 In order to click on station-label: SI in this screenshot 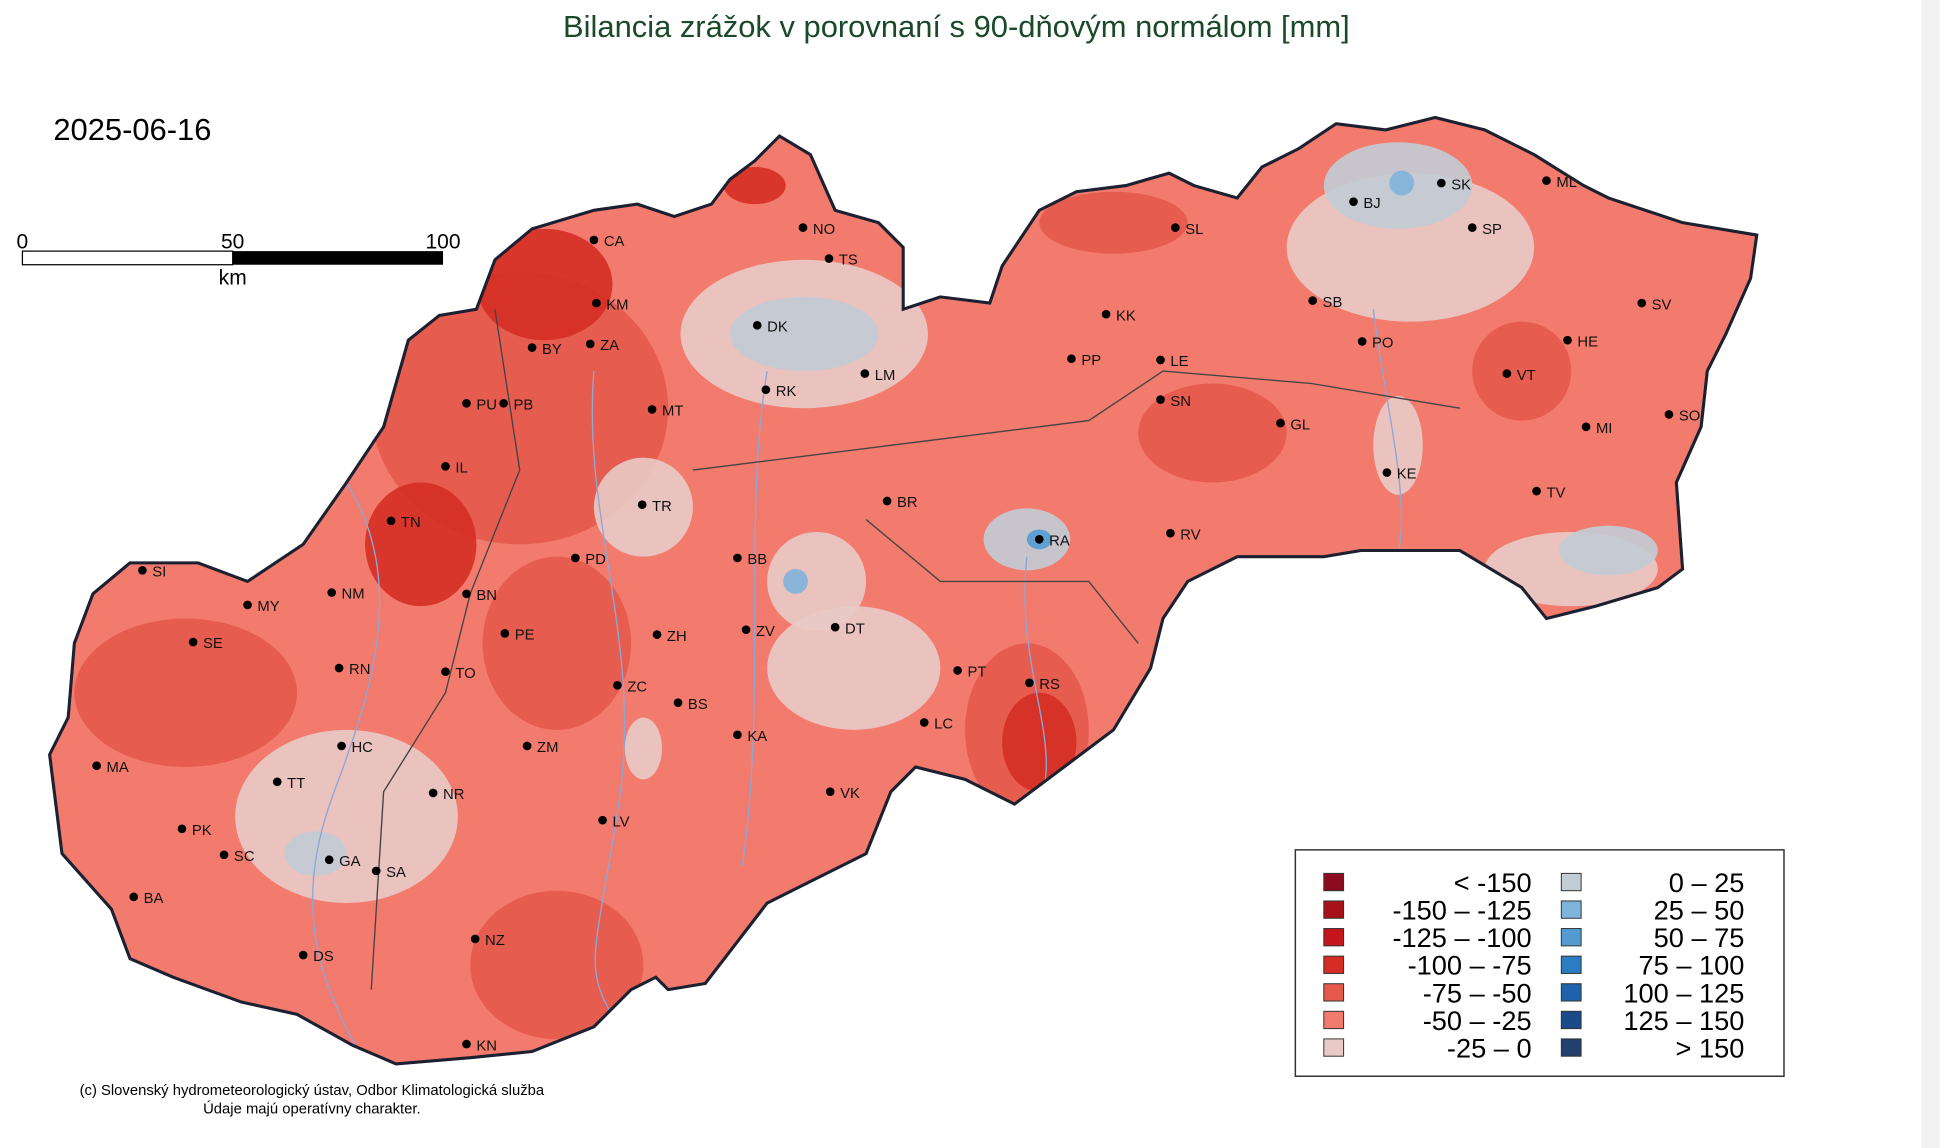, I will do `click(159, 572)`.